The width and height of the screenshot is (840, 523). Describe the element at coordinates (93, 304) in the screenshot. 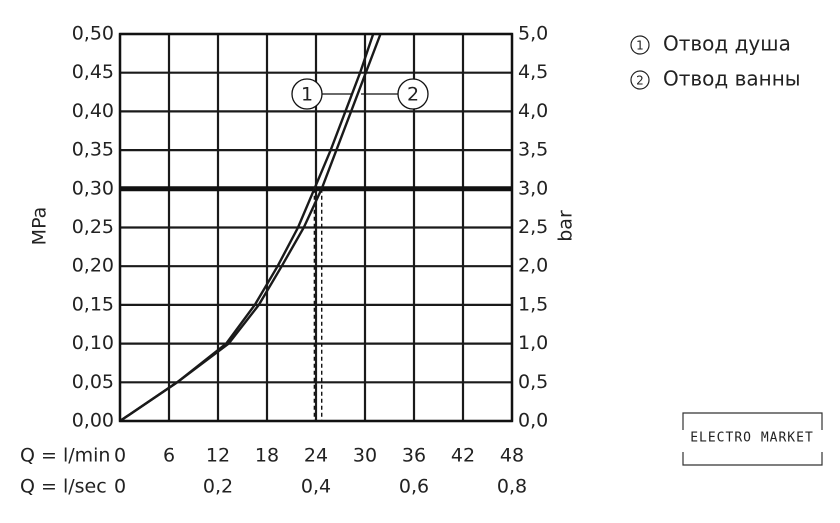

I see `y-tick-label: 0,15` at that location.